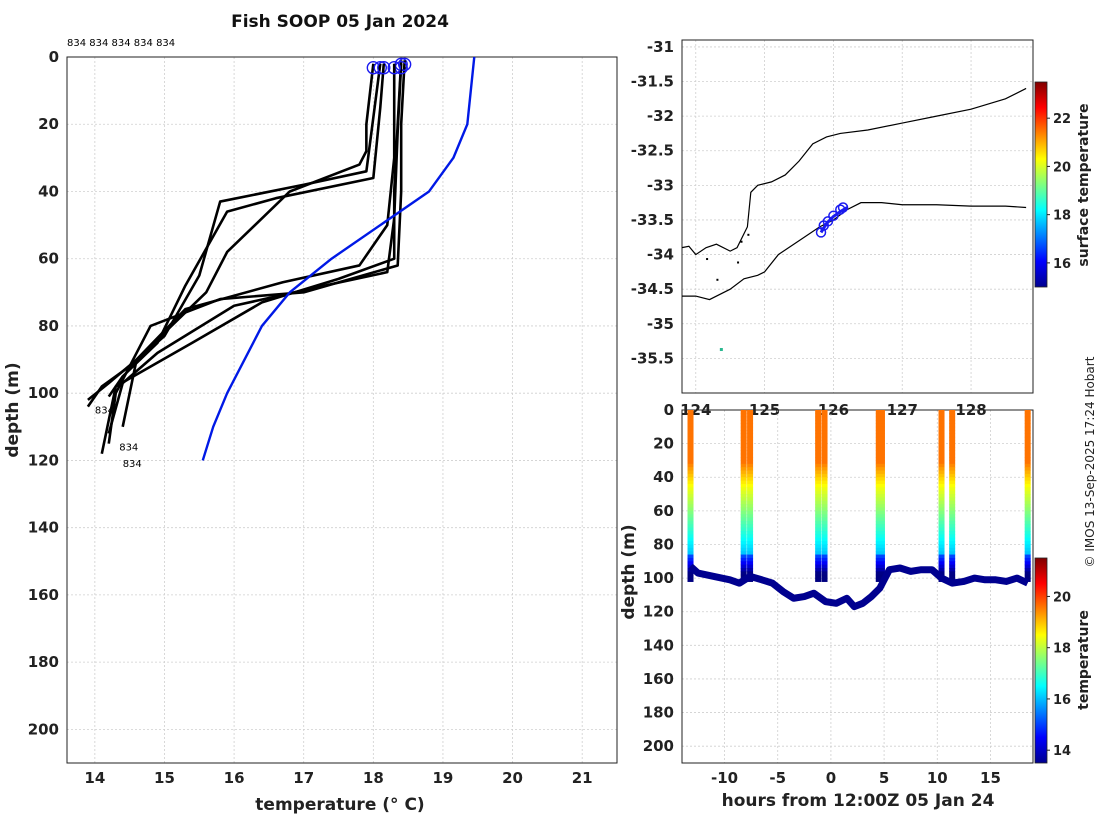 This screenshot has width=1100, height=820. What do you see at coordinates (1041, 660) in the screenshot?
I see `temperature-colorbar` at bounding box center [1041, 660].